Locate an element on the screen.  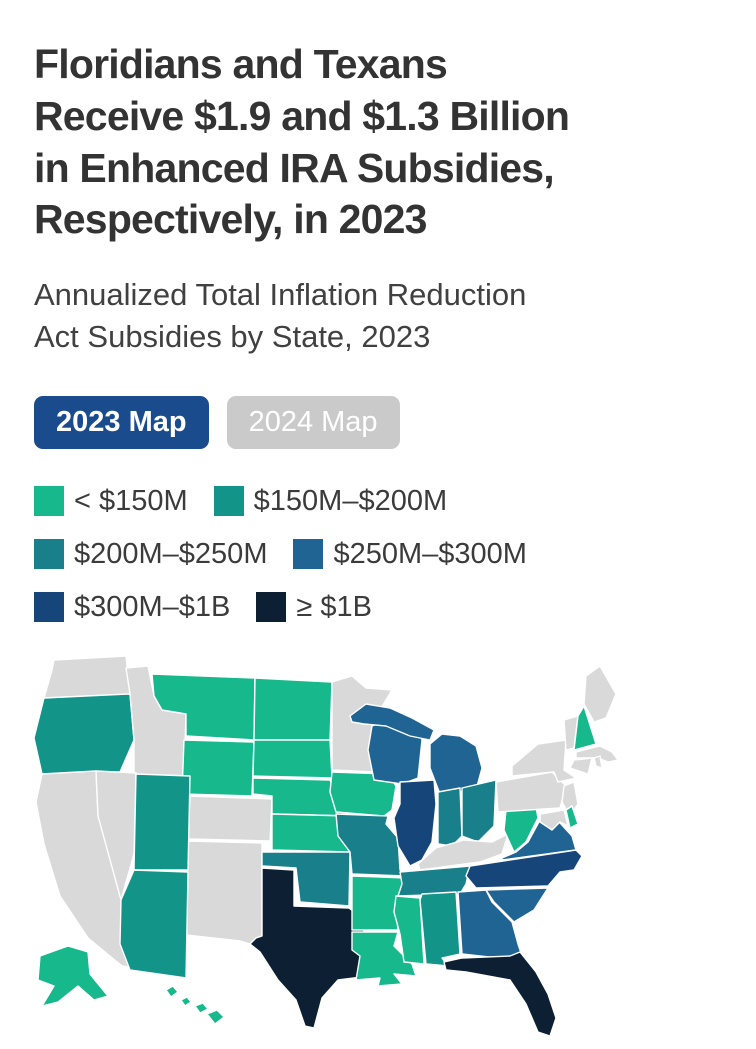
legend-item: $150M–$200M is located at coordinates (330, 501).